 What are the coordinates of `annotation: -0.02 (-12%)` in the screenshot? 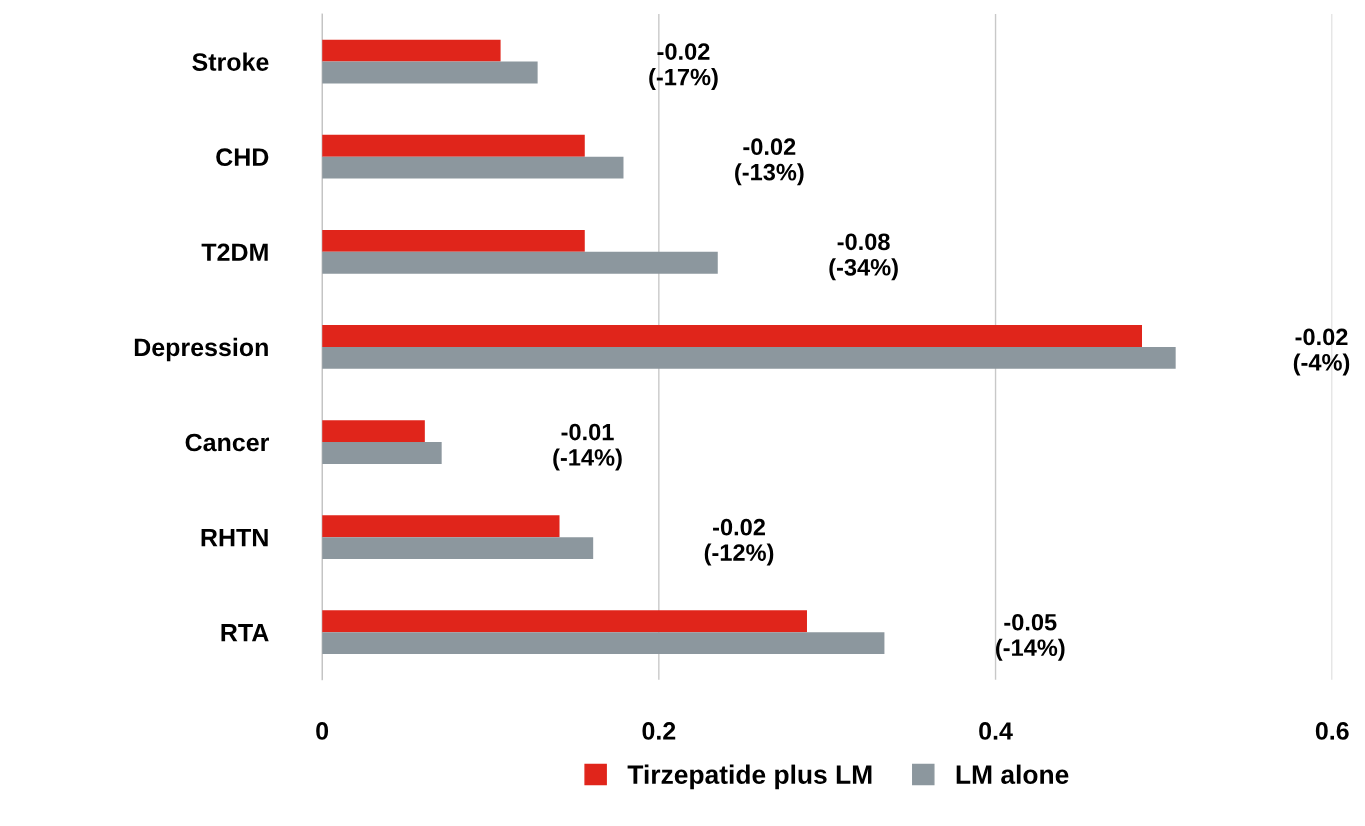 It's located at (739, 542).